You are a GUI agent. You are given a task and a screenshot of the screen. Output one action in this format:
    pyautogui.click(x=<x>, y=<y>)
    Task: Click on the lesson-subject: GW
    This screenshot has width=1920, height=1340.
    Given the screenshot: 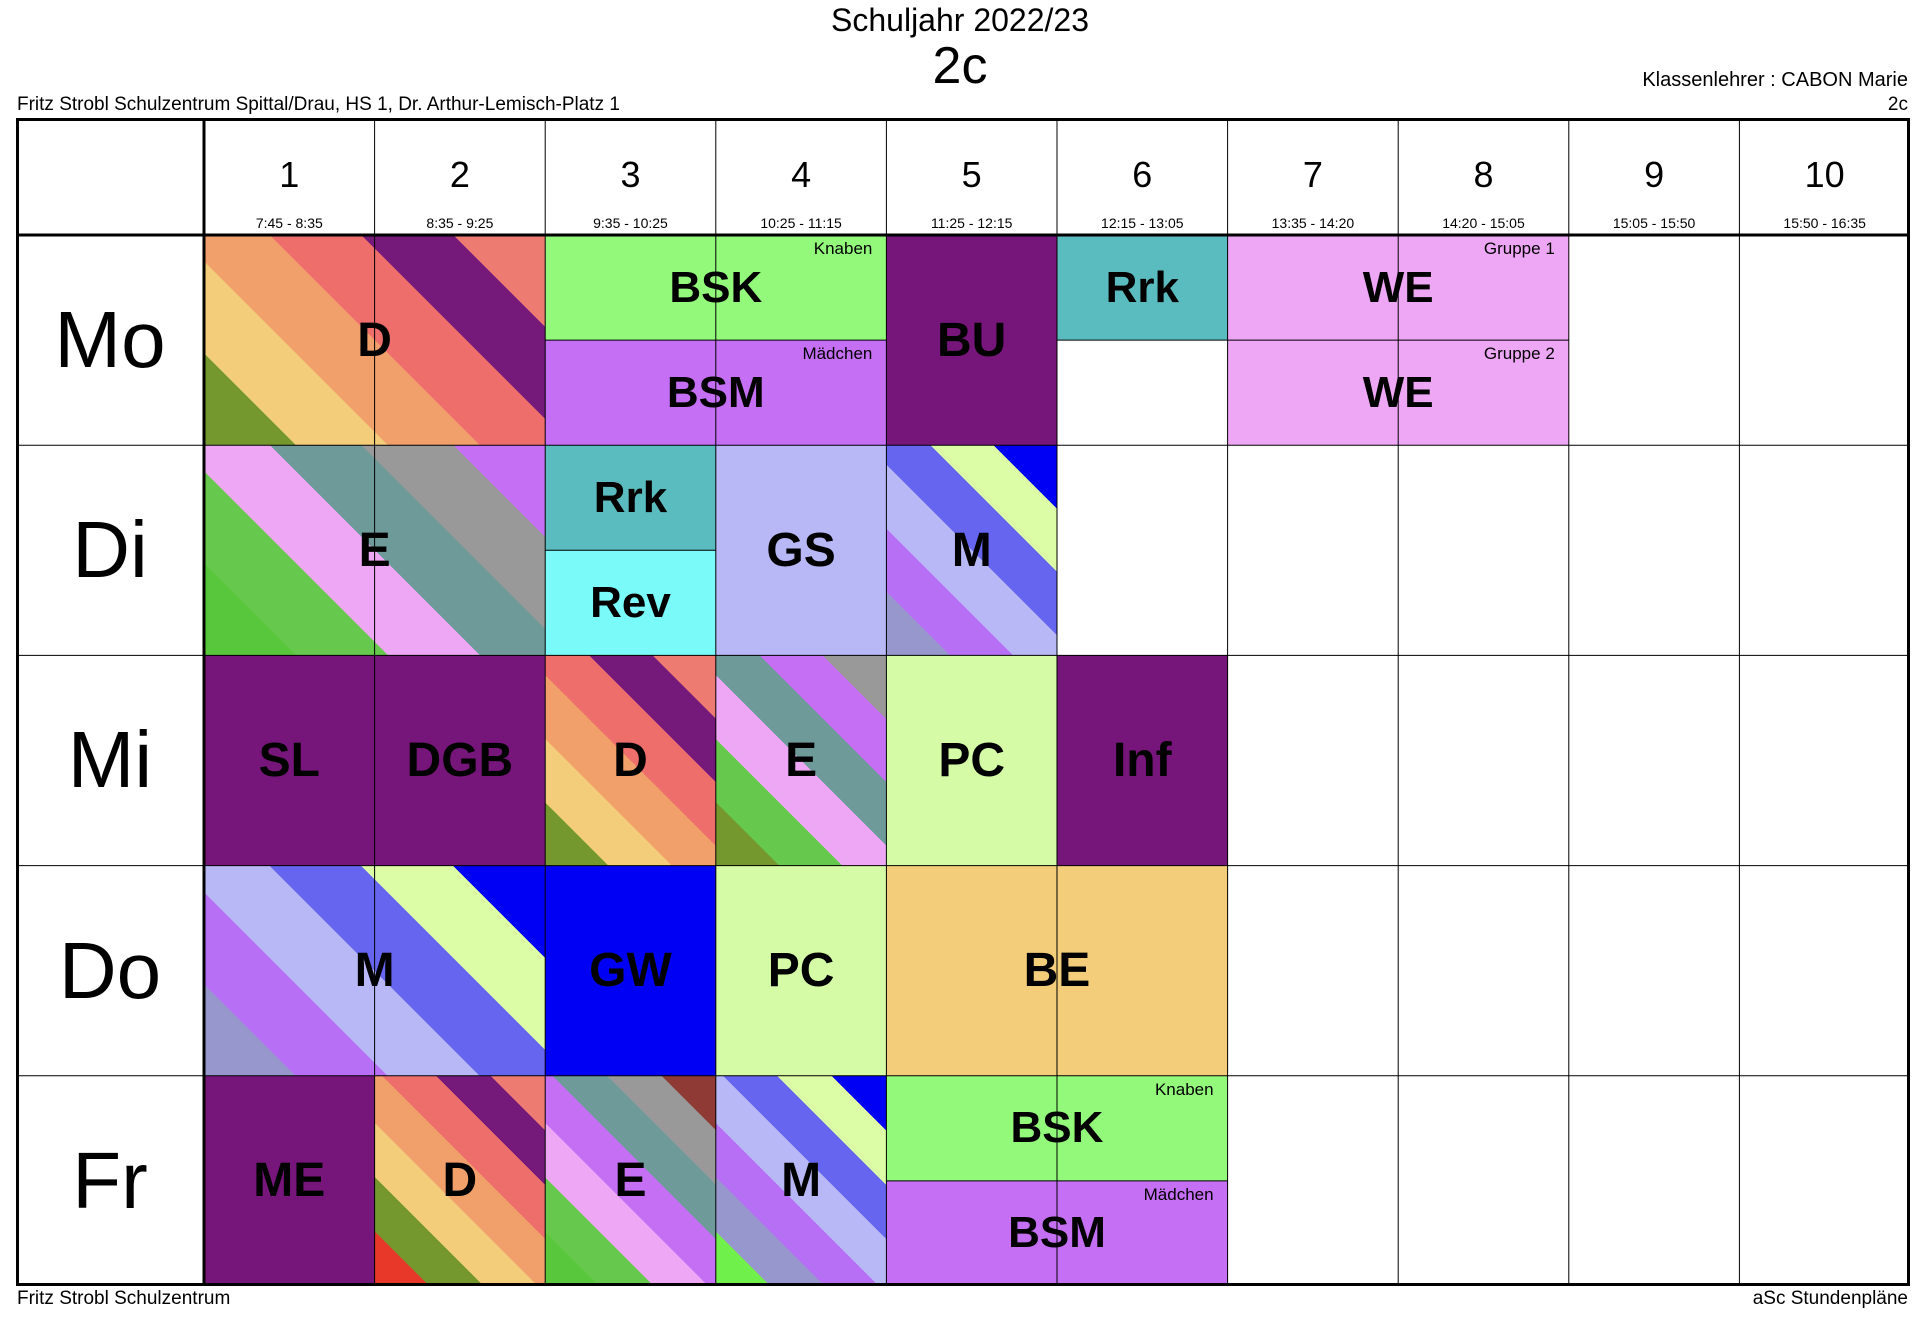 What is the action you would take?
    pyautogui.click(x=630, y=971)
    